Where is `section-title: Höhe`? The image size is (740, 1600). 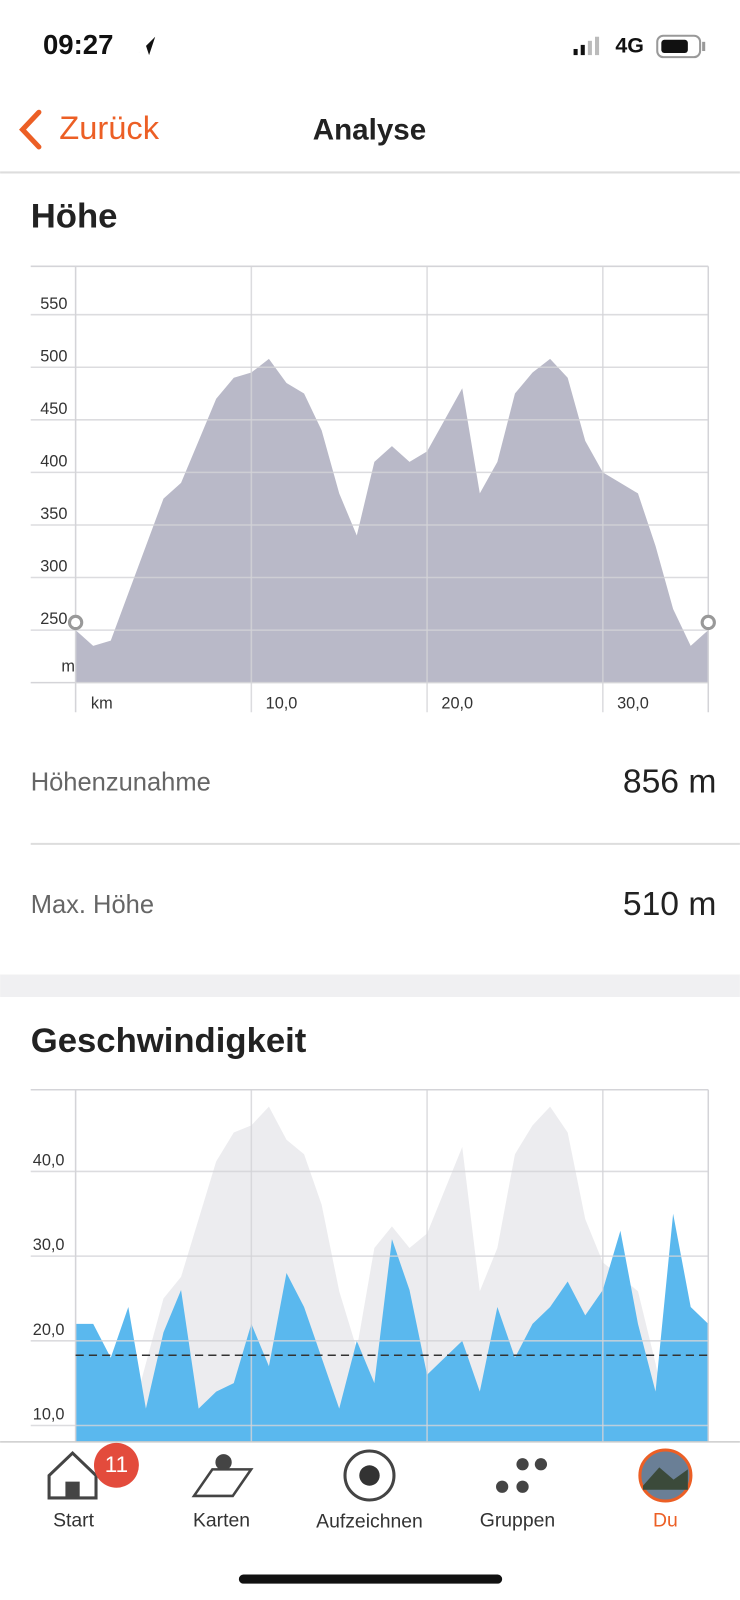 section-title: Höhe is located at coordinates (74, 217).